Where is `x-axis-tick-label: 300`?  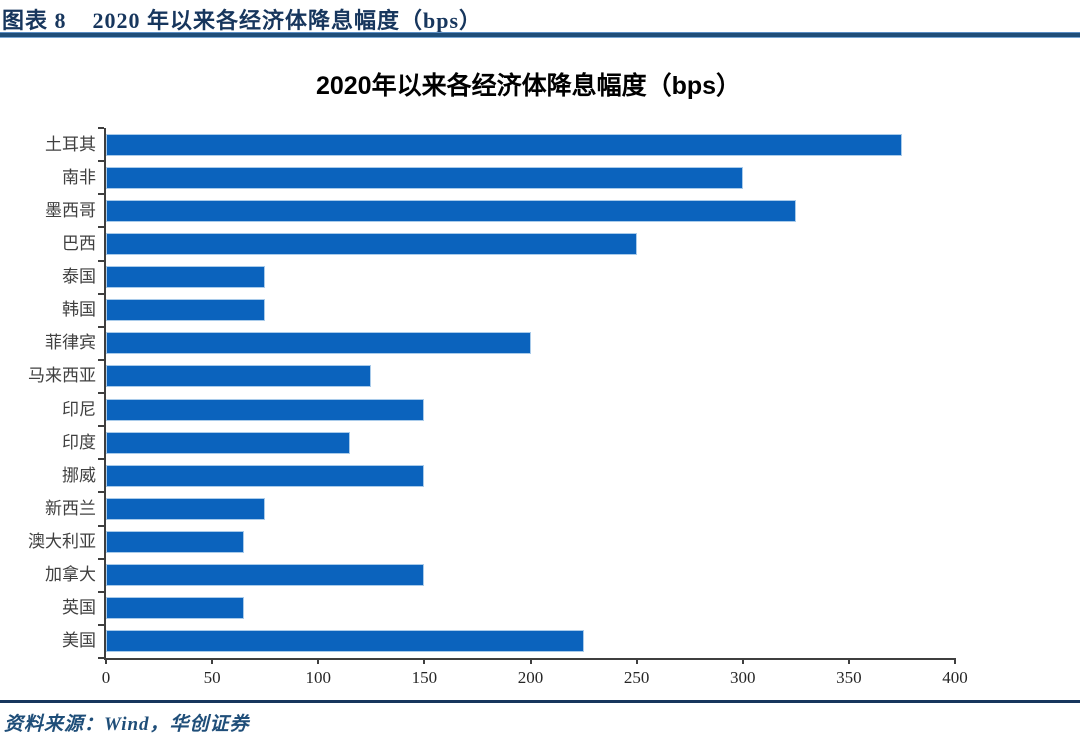
x-axis-tick-label: 300 is located at coordinates (743, 677).